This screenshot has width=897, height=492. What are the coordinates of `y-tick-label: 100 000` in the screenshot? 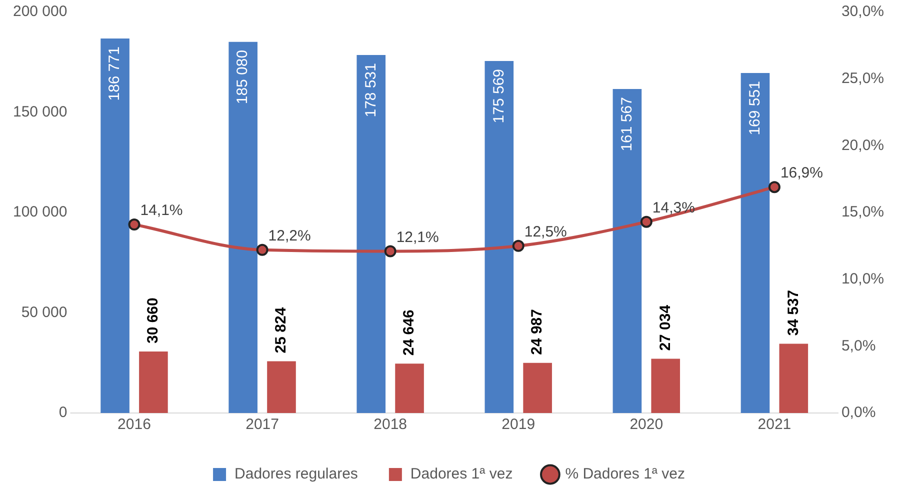 It's located at (40, 212).